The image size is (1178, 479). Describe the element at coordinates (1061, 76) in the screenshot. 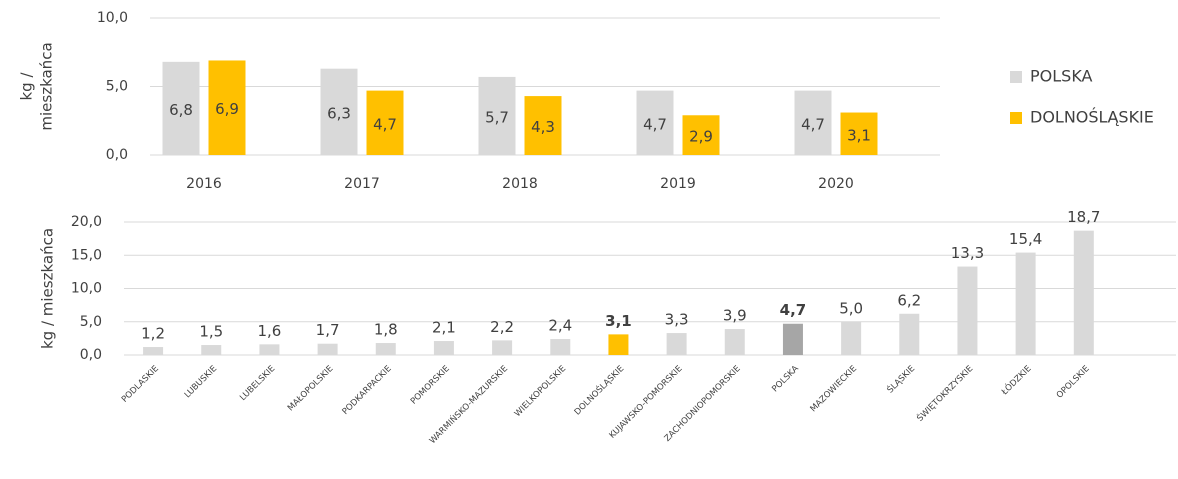

I see `legend-label: POLSKA` at that location.